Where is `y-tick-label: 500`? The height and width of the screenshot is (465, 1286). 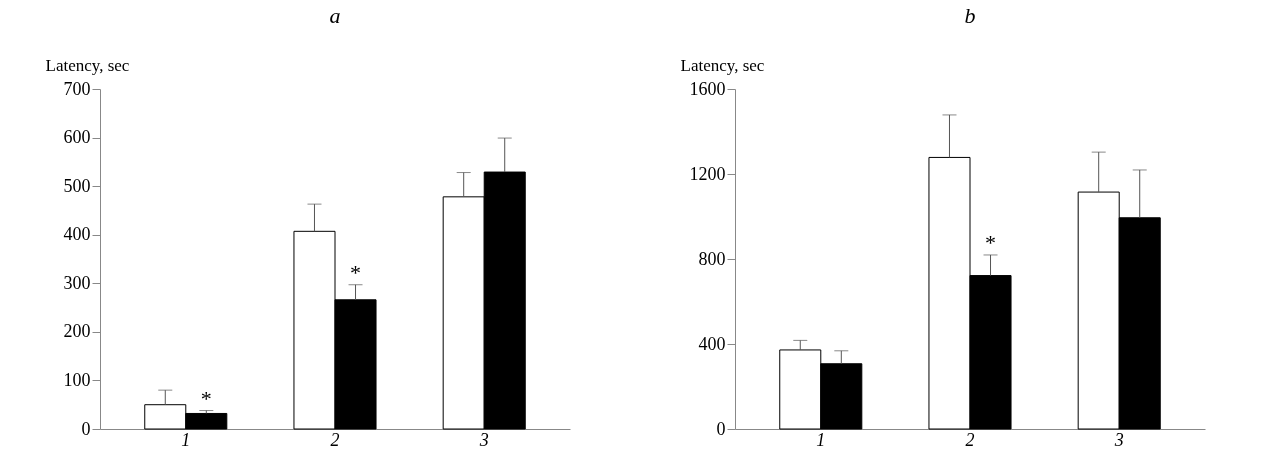 y-tick-label: 500 is located at coordinates (77, 185).